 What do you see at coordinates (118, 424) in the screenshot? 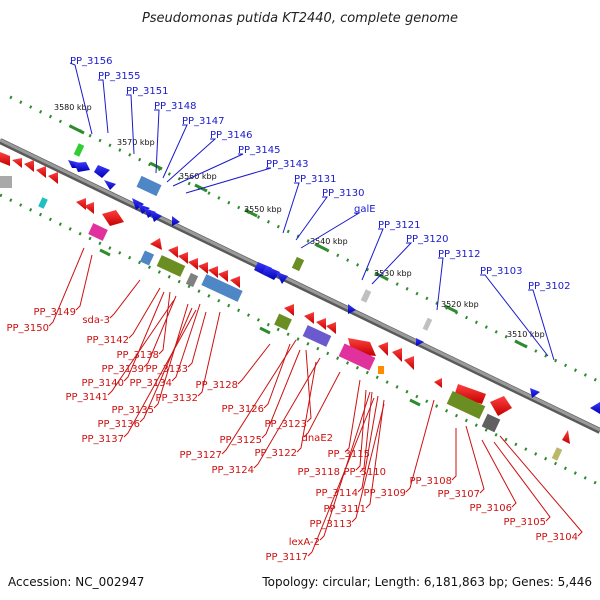
I see `gene-label: PP_3136` at bounding box center [118, 424].